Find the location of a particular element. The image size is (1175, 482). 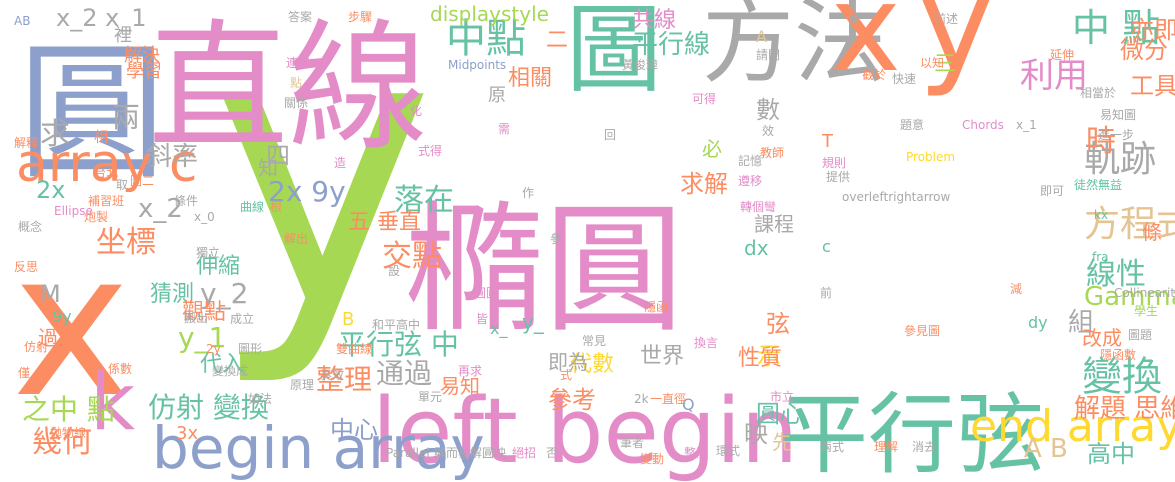

cloud-word: 原 is located at coordinates (497, 96).